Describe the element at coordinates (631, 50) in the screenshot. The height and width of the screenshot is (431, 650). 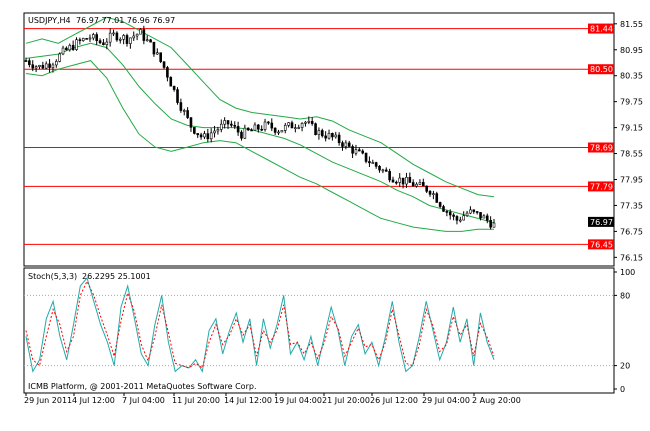
I see `price-tick-label-1: 80.95` at that location.